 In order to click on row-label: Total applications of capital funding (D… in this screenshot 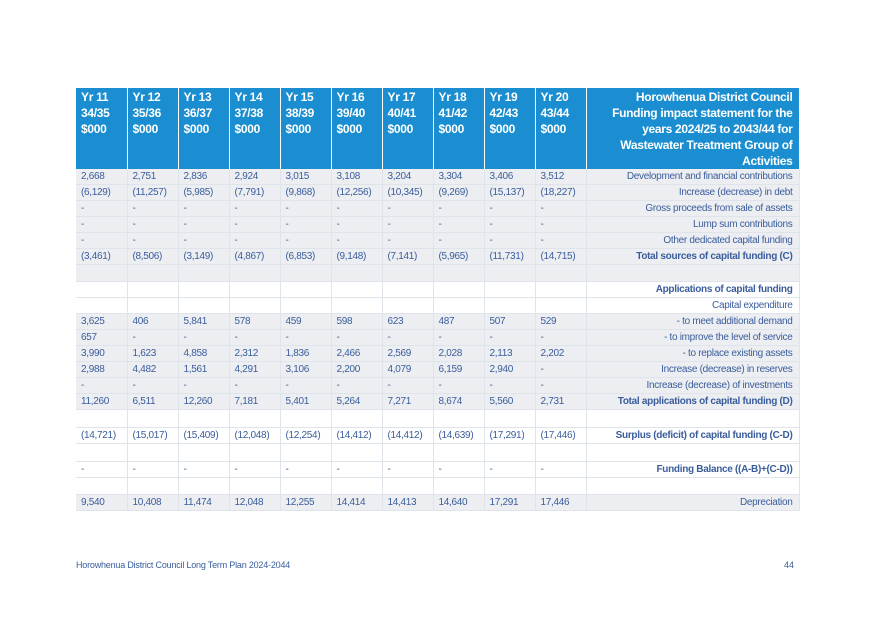, I will do `click(693, 401)`.